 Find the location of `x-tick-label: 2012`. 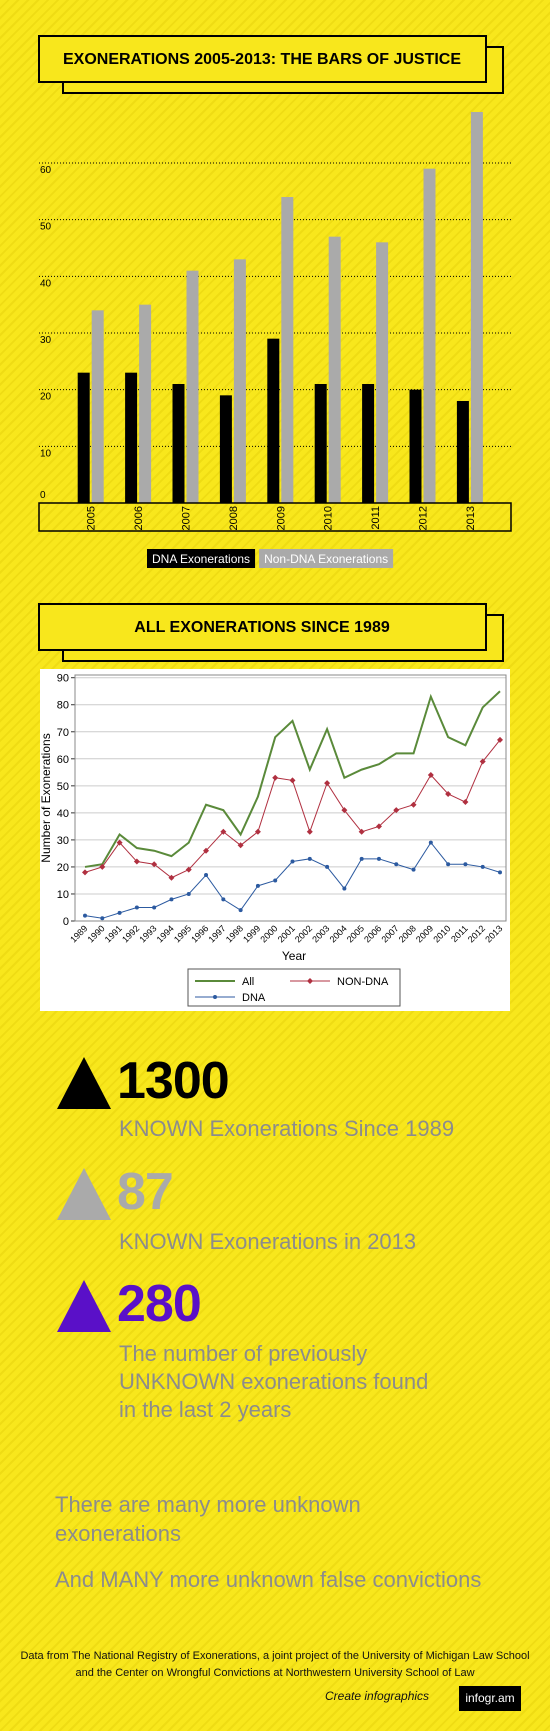

x-tick-label: 2012 is located at coordinates (424, 518).